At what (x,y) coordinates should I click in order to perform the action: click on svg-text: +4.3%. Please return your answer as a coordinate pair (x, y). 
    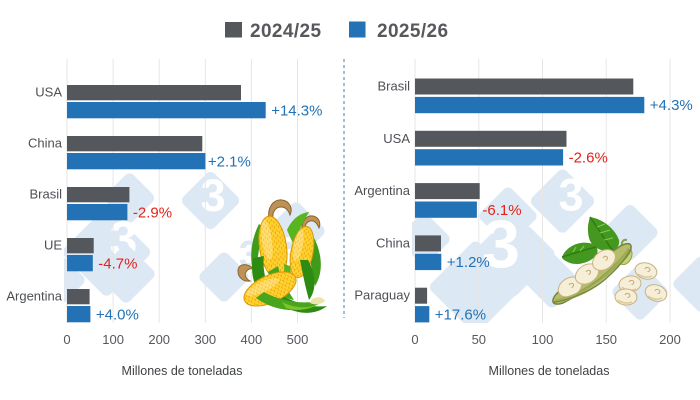
    Looking at the image, I should click on (671, 105).